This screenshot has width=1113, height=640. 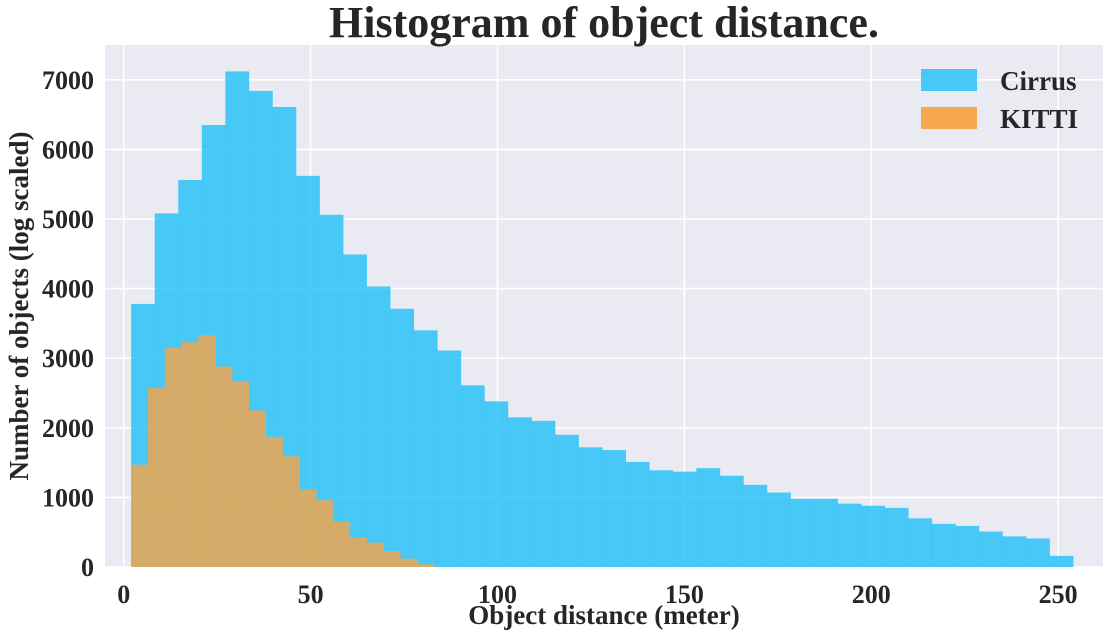 What do you see at coordinates (68, 80) in the screenshot?
I see `y-tick-label: 7000` at bounding box center [68, 80].